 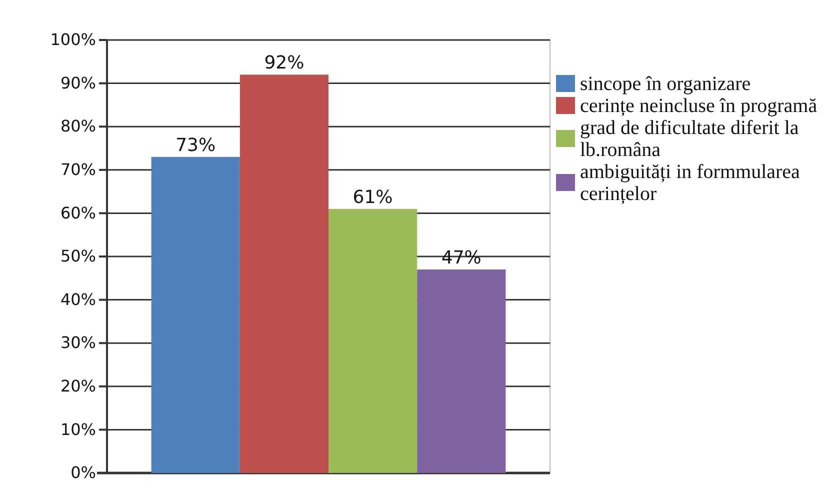 What do you see at coordinates (284, 63) in the screenshot?
I see `data-label: 92%` at bounding box center [284, 63].